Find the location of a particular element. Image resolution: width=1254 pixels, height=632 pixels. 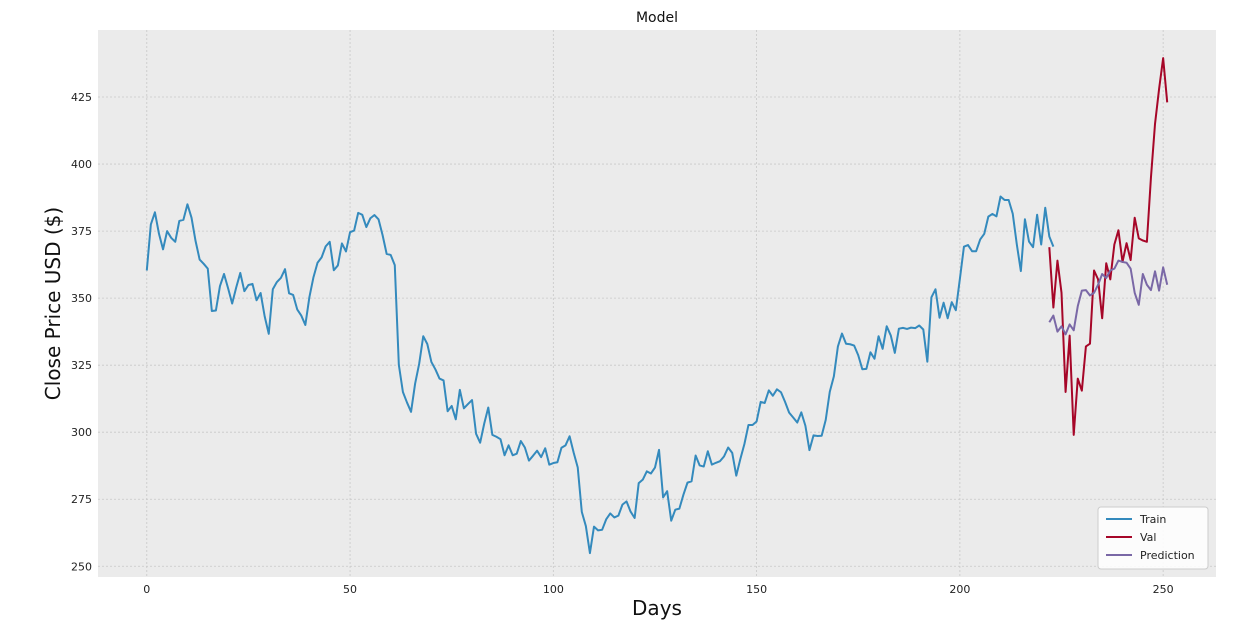

y-tick-label: 400 is located at coordinates (81, 164).